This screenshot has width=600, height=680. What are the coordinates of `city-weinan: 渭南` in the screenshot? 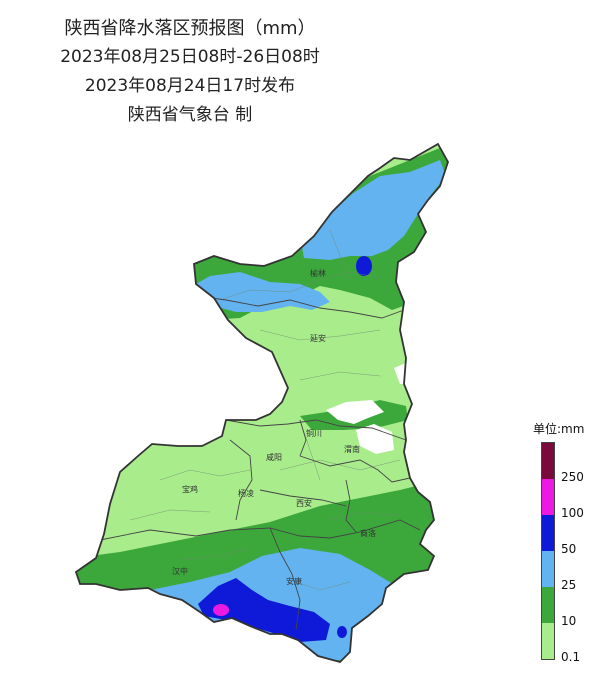 It's located at (352, 449).